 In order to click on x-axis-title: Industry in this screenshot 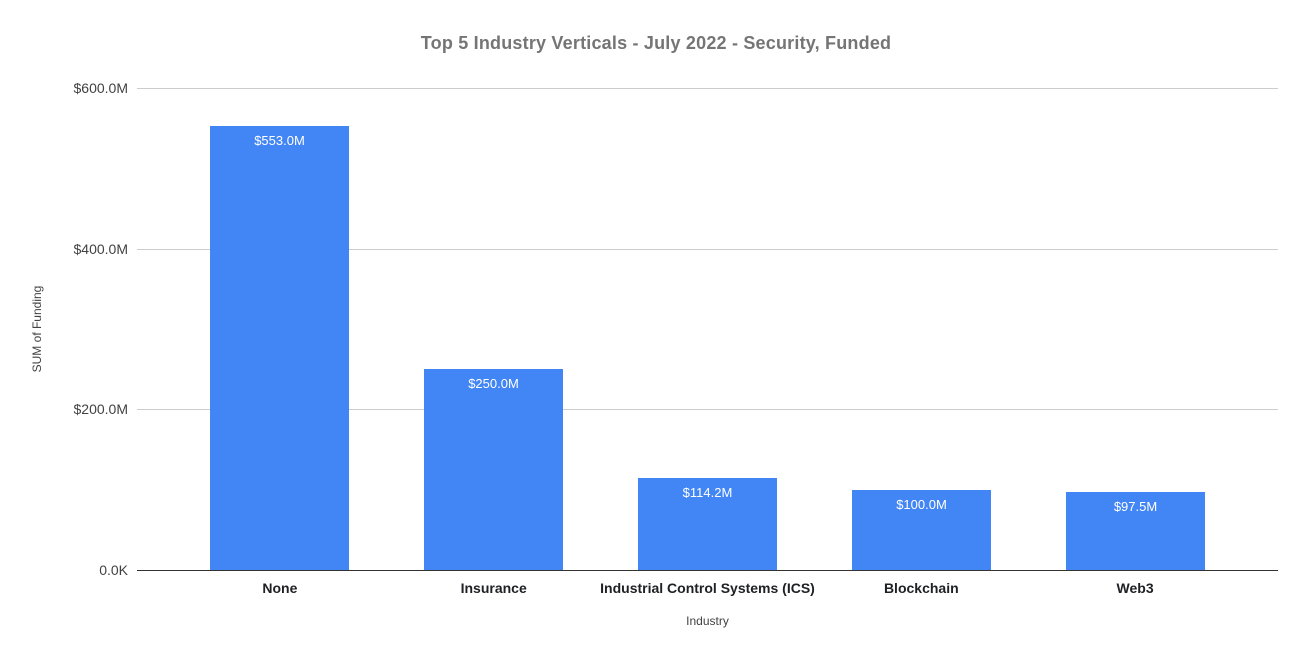, I will do `click(707, 621)`.